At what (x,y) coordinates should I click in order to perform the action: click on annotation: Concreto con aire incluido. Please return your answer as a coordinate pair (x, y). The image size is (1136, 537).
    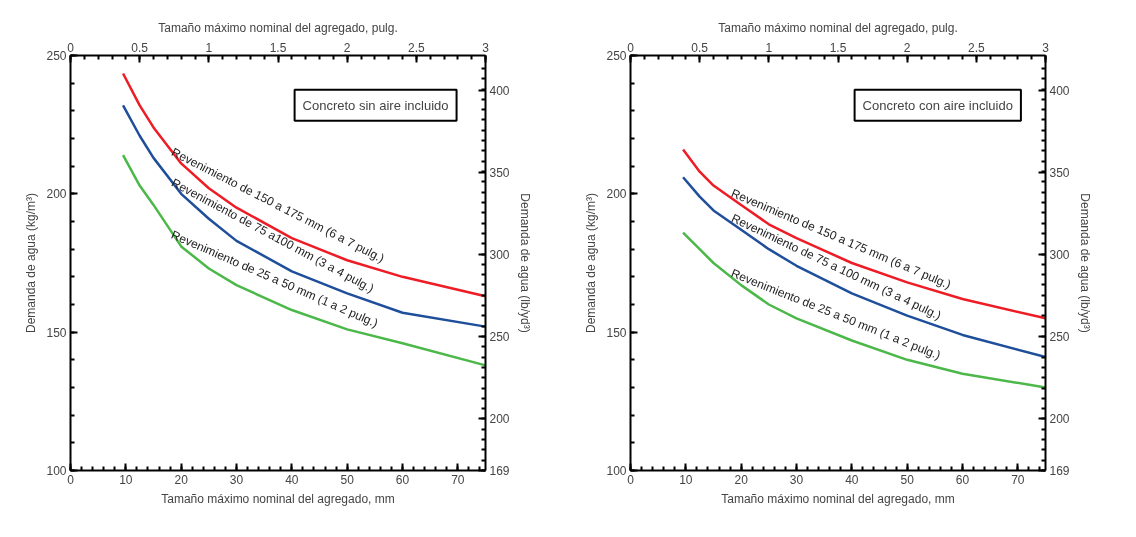
    Looking at the image, I should click on (937, 105).